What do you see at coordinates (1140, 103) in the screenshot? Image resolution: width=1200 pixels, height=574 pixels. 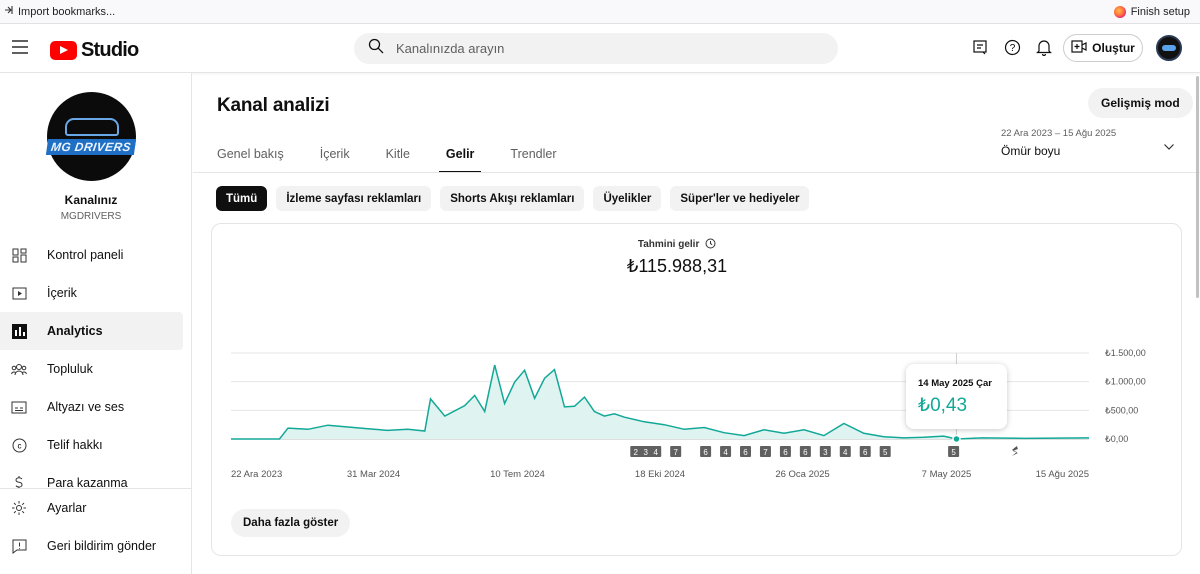 I see `advanced-mode-button: Gelişmiş mod` at bounding box center [1140, 103].